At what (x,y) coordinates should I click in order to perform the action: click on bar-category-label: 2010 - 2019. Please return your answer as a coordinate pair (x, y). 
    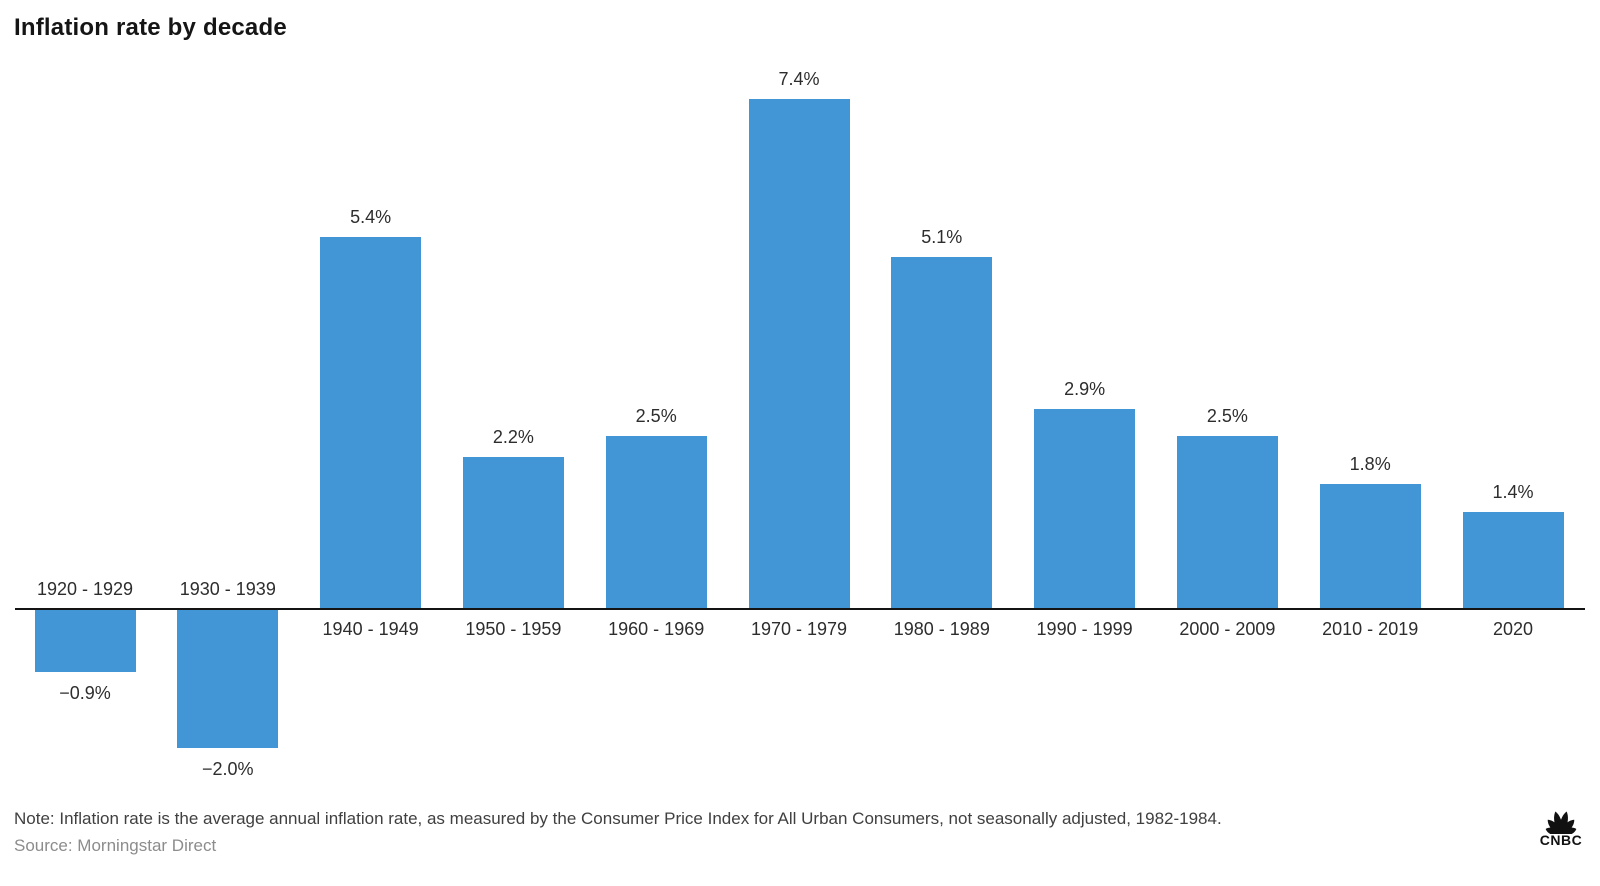
    Looking at the image, I should click on (1370, 629).